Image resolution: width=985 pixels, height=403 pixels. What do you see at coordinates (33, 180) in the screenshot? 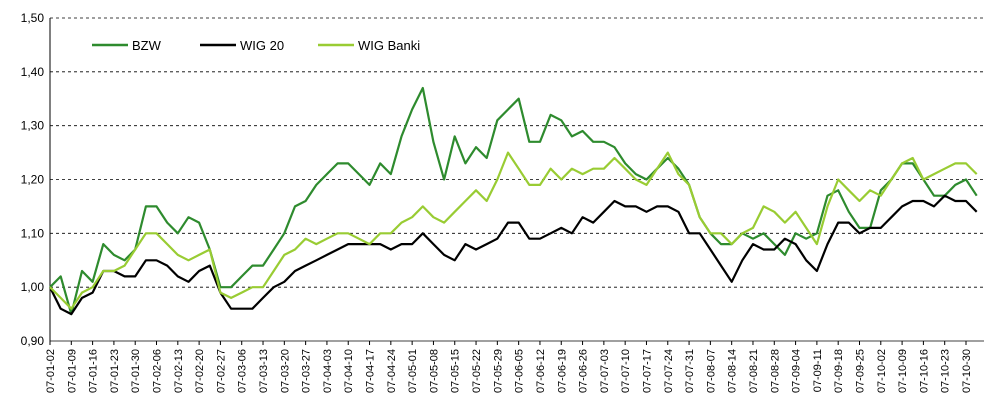
I see `y-tick-label: 1,20` at bounding box center [33, 180].